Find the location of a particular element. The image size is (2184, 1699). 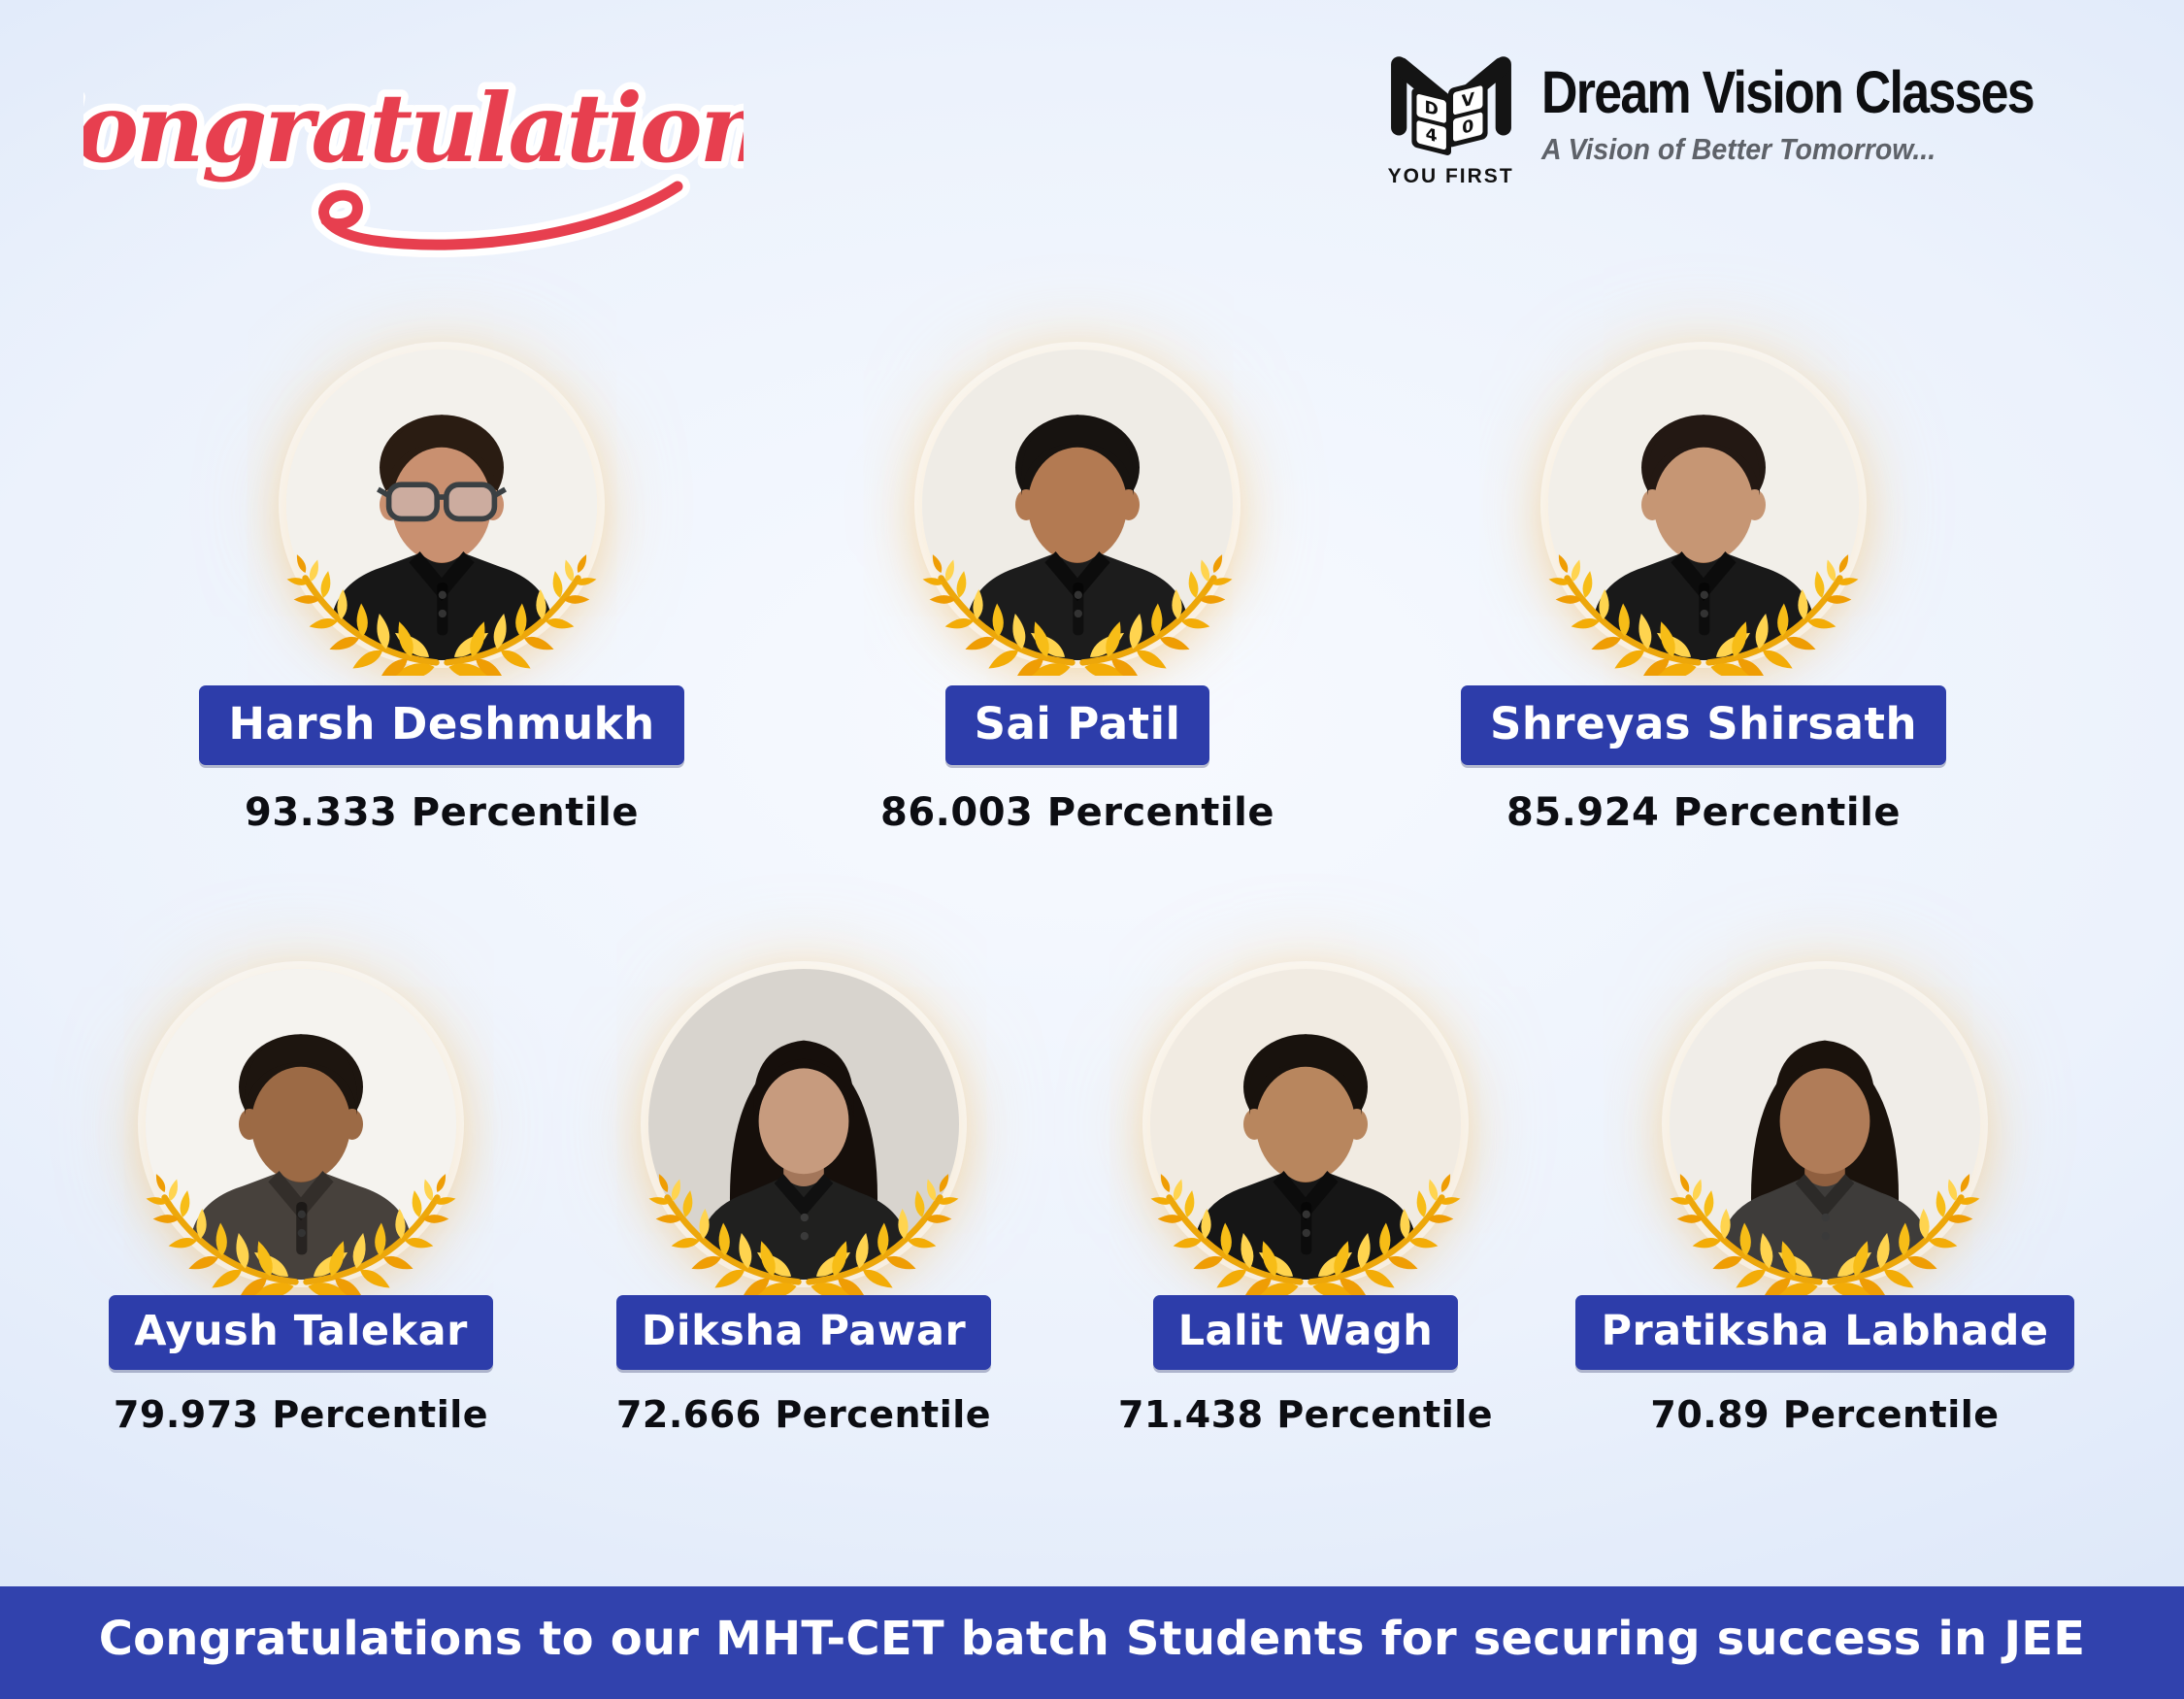

student-name-badge: Pratiksha Labhade is located at coordinates (1824, 1332).